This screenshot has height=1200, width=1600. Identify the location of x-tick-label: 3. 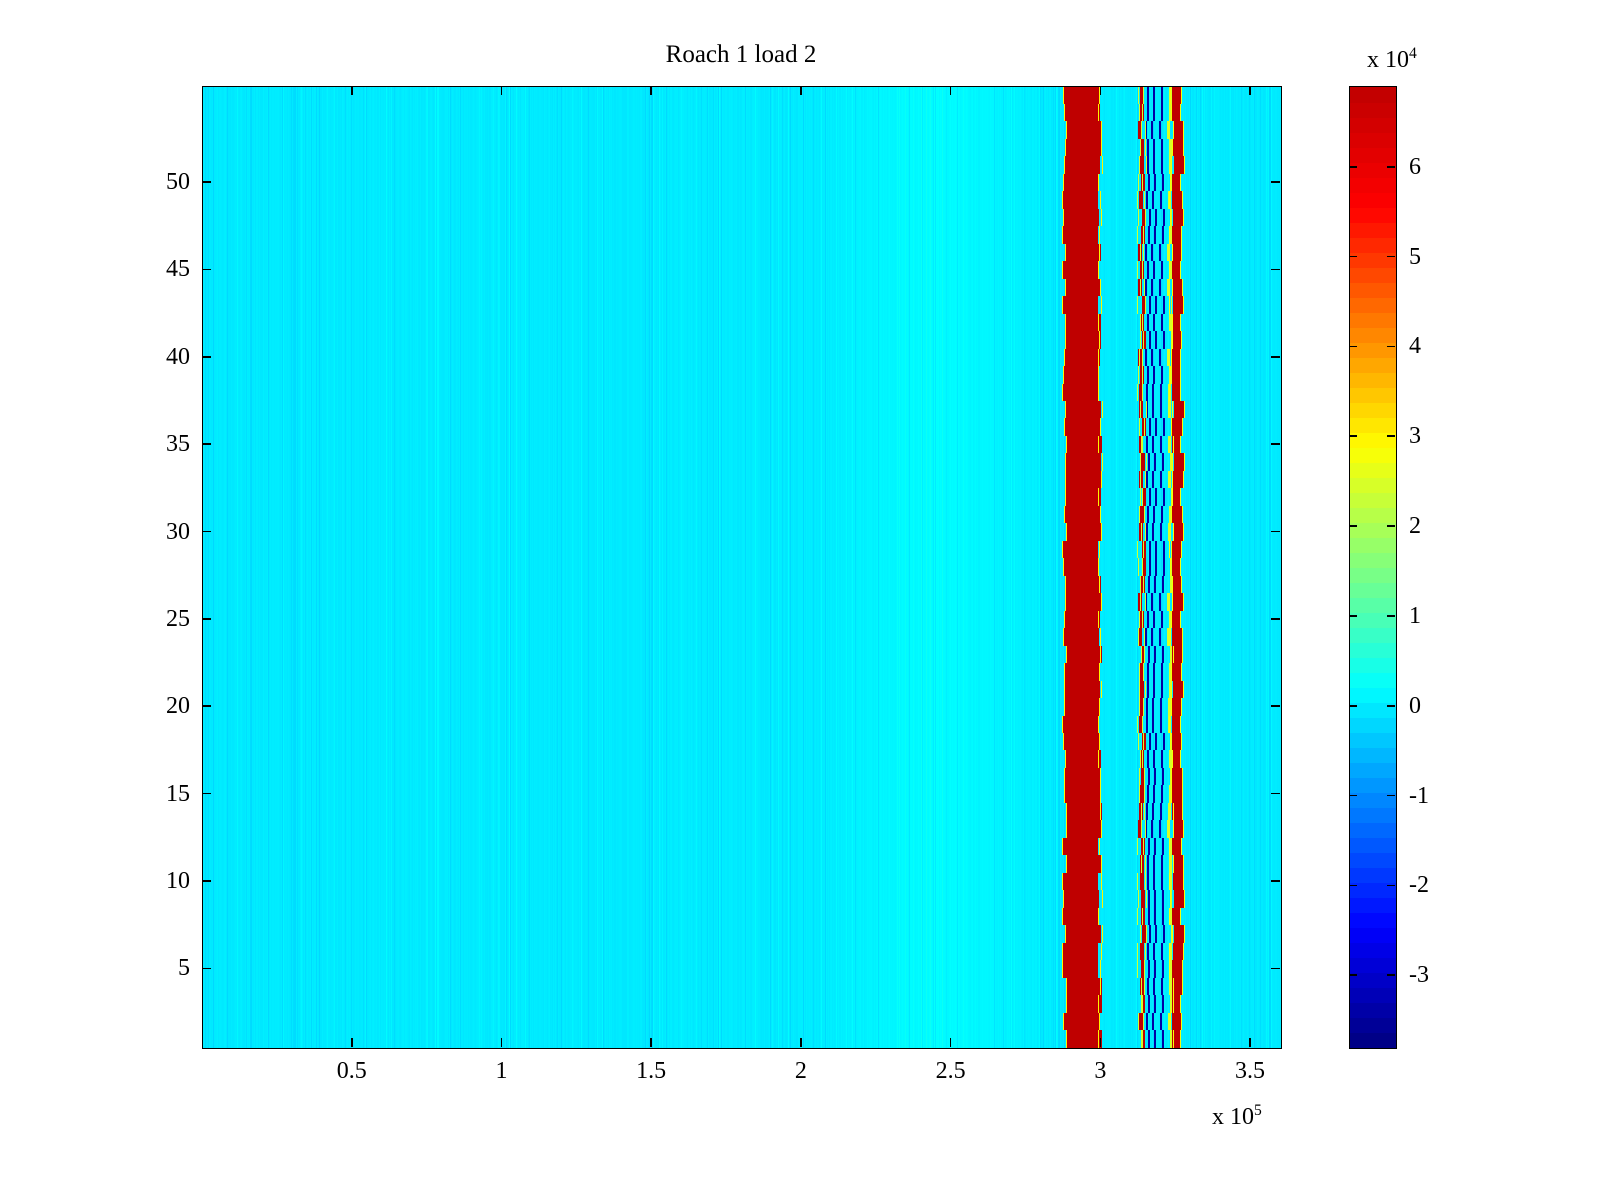
(1100, 1071).